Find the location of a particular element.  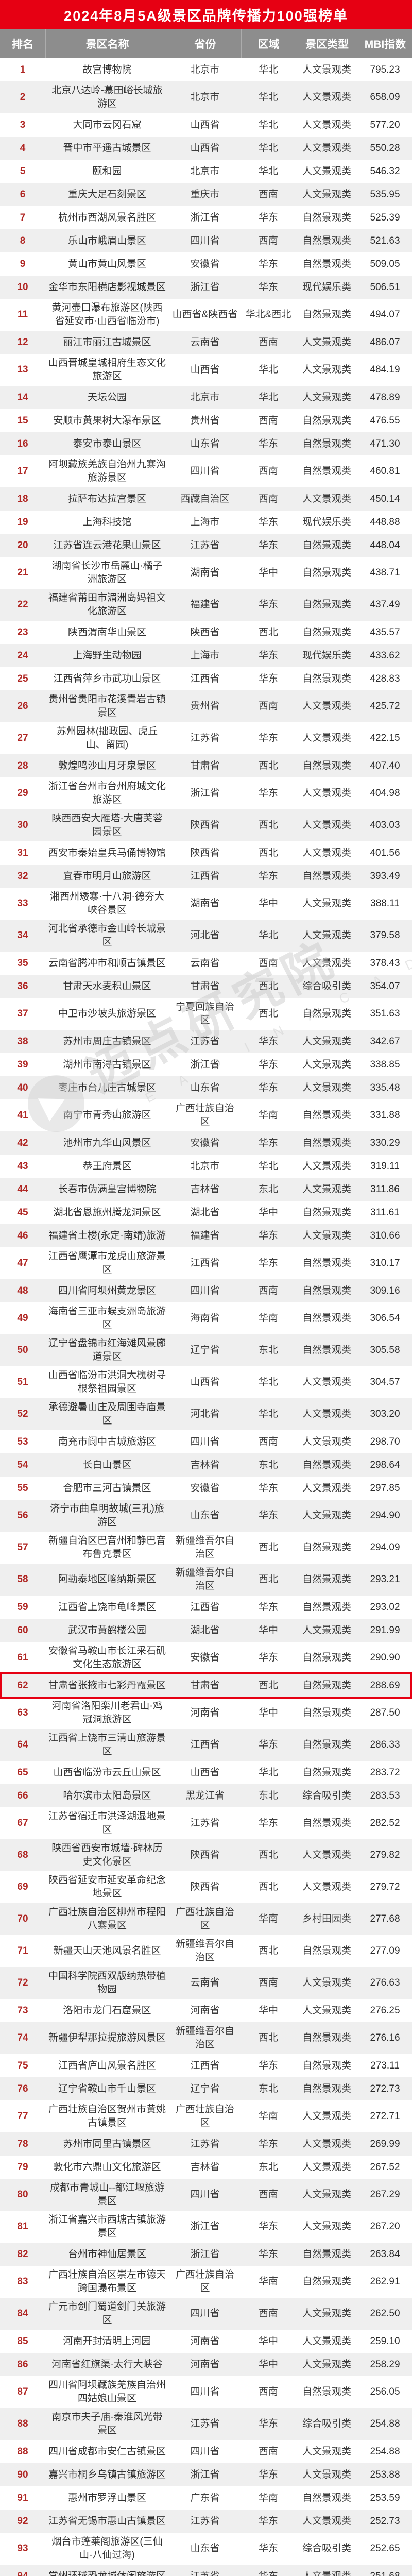

rank-cell: 37 is located at coordinates (22, 1014).